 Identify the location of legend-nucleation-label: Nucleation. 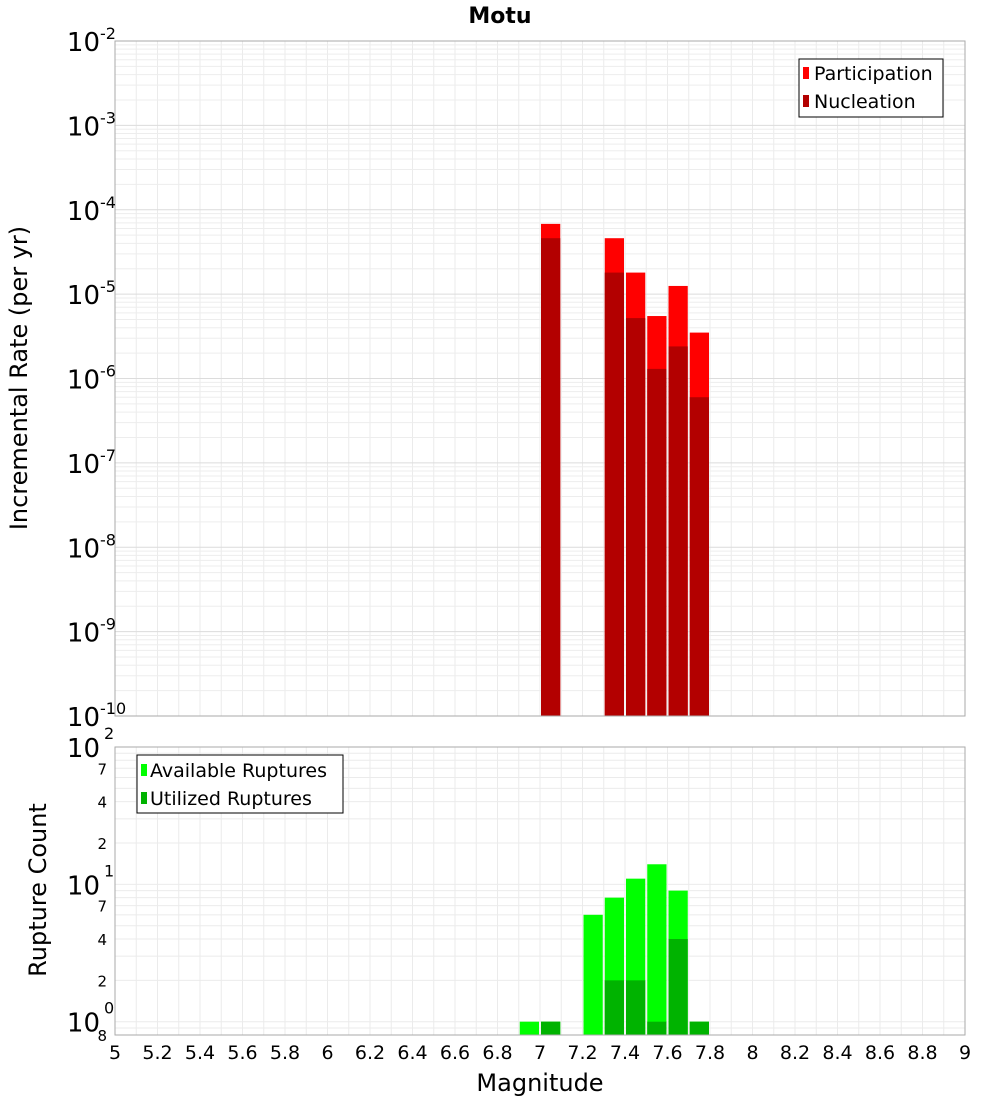
(865, 102).